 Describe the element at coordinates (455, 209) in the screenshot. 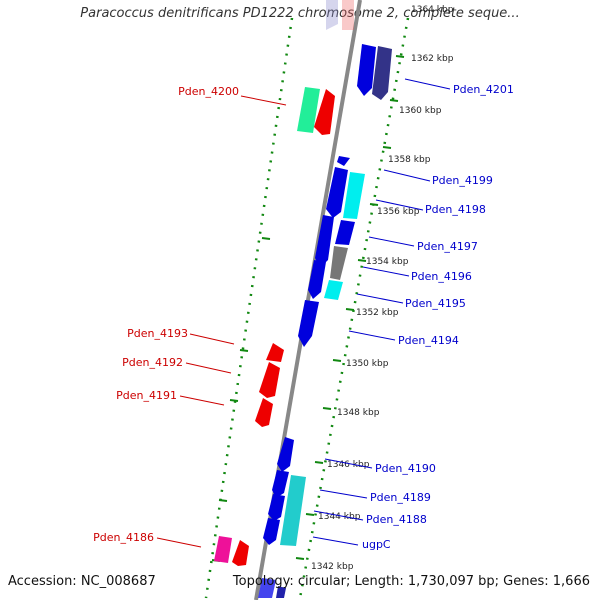

I see `gene-label-pden-4198: Pden_4198` at that location.